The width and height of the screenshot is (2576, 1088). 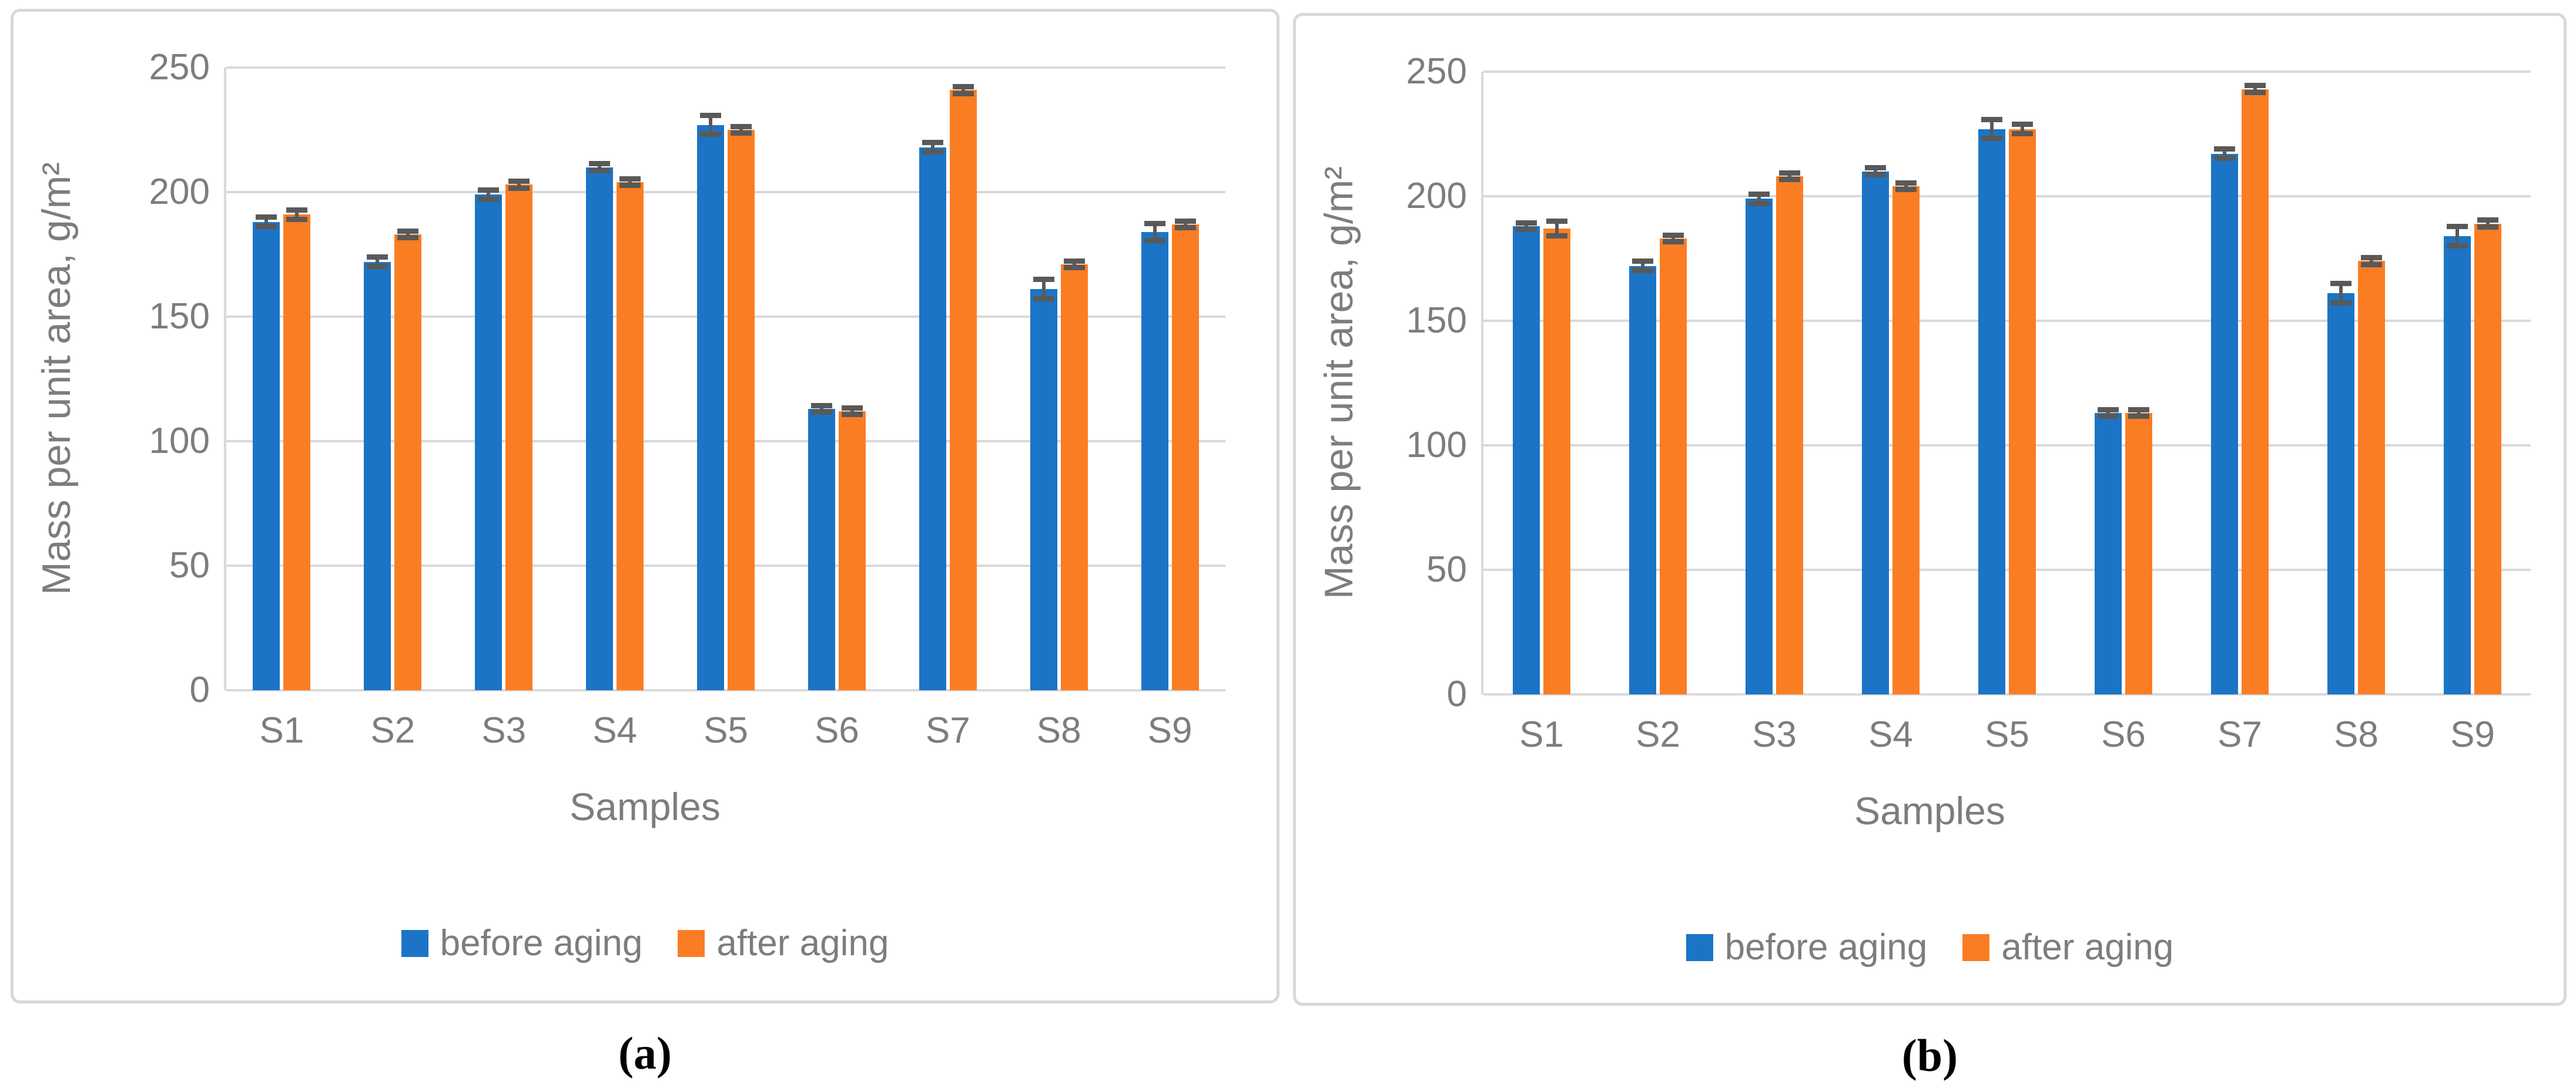 I want to click on error-cap-top-S6, so click(x=2108, y=409).